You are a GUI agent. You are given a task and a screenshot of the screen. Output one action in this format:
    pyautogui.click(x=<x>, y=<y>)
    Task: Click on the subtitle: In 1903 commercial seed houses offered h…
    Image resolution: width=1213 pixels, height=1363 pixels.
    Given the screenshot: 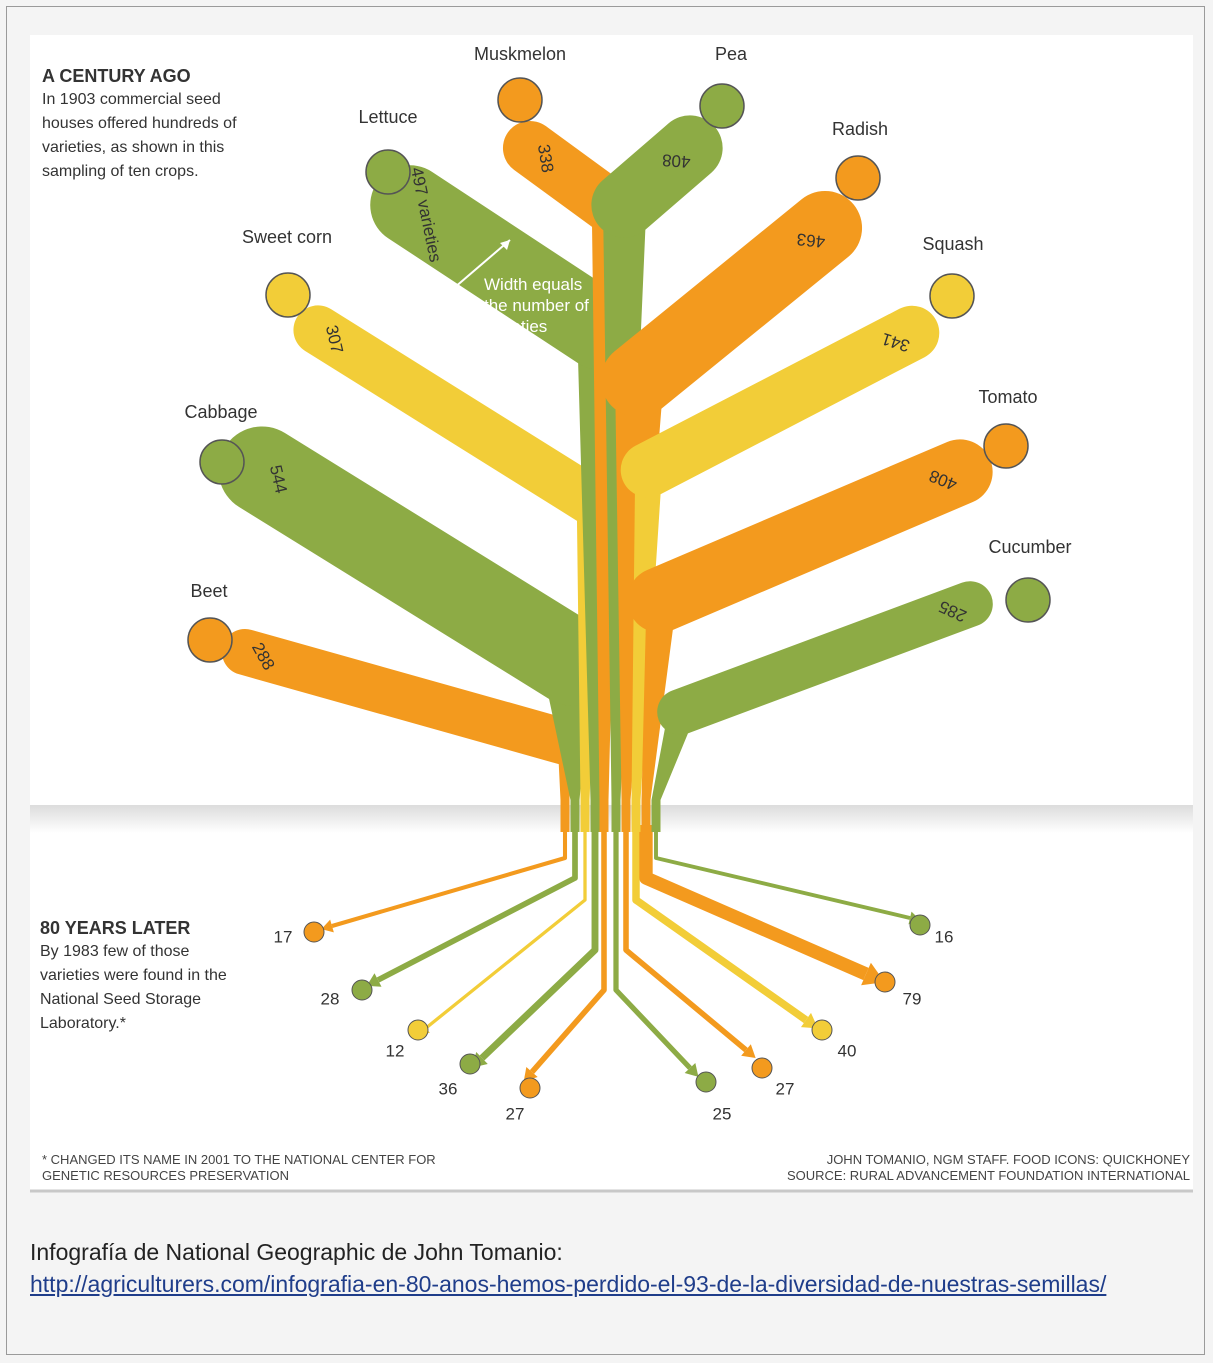 What is the action you would take?
    pyautogui.click(x=139, y=135)
    